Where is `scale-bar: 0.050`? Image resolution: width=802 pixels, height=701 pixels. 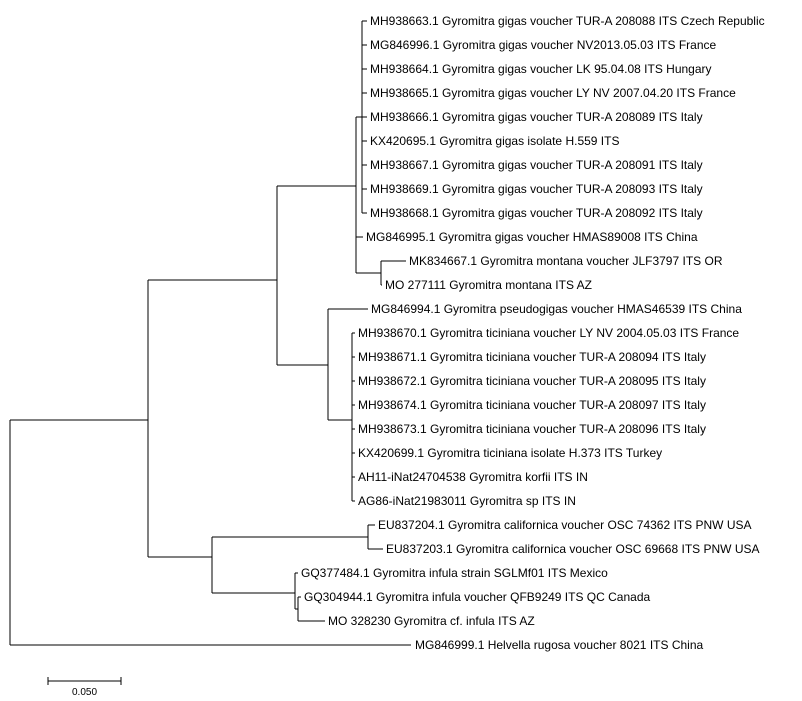
scale-bar: 0.050 is located at coordinates (84, 687).